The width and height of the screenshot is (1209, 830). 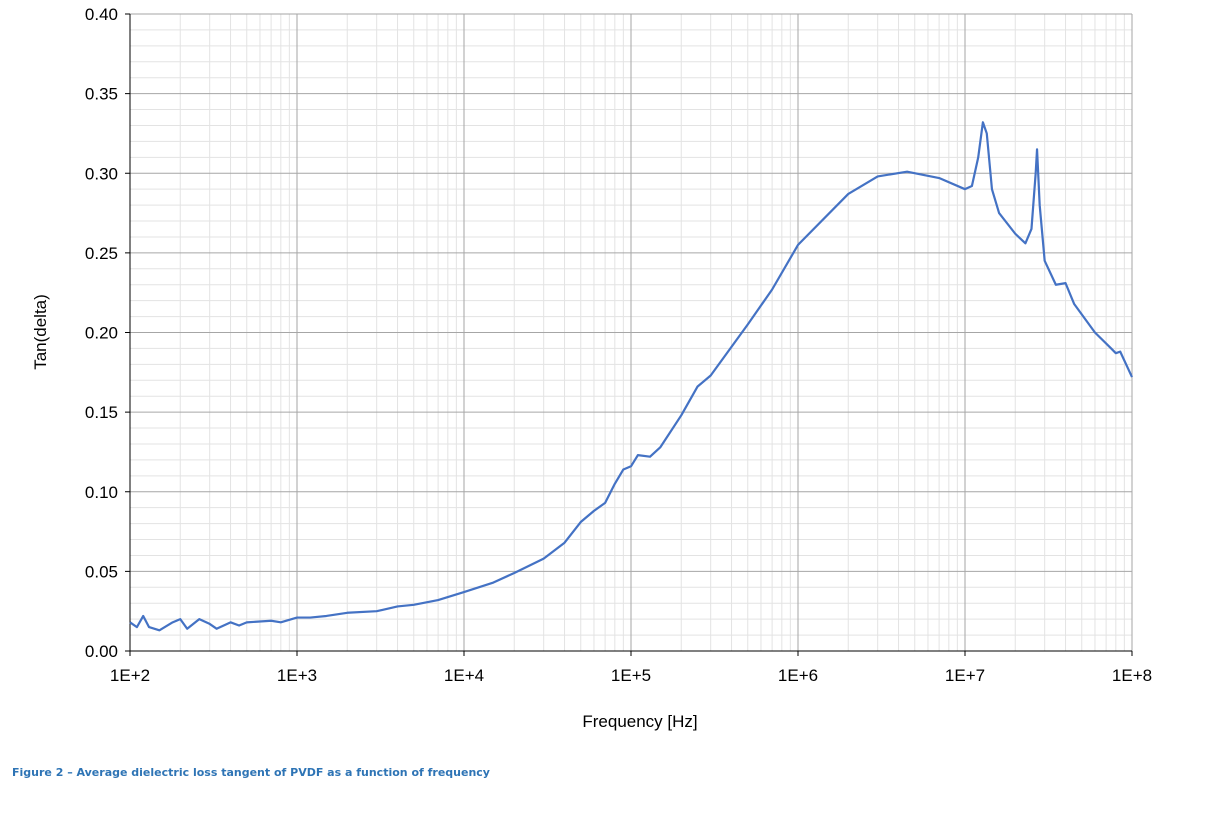 What do you see at coordinates (464, 675) in the screenshot?
I see `x-tick-label: 1E+4` at bounding box center [464, 675].